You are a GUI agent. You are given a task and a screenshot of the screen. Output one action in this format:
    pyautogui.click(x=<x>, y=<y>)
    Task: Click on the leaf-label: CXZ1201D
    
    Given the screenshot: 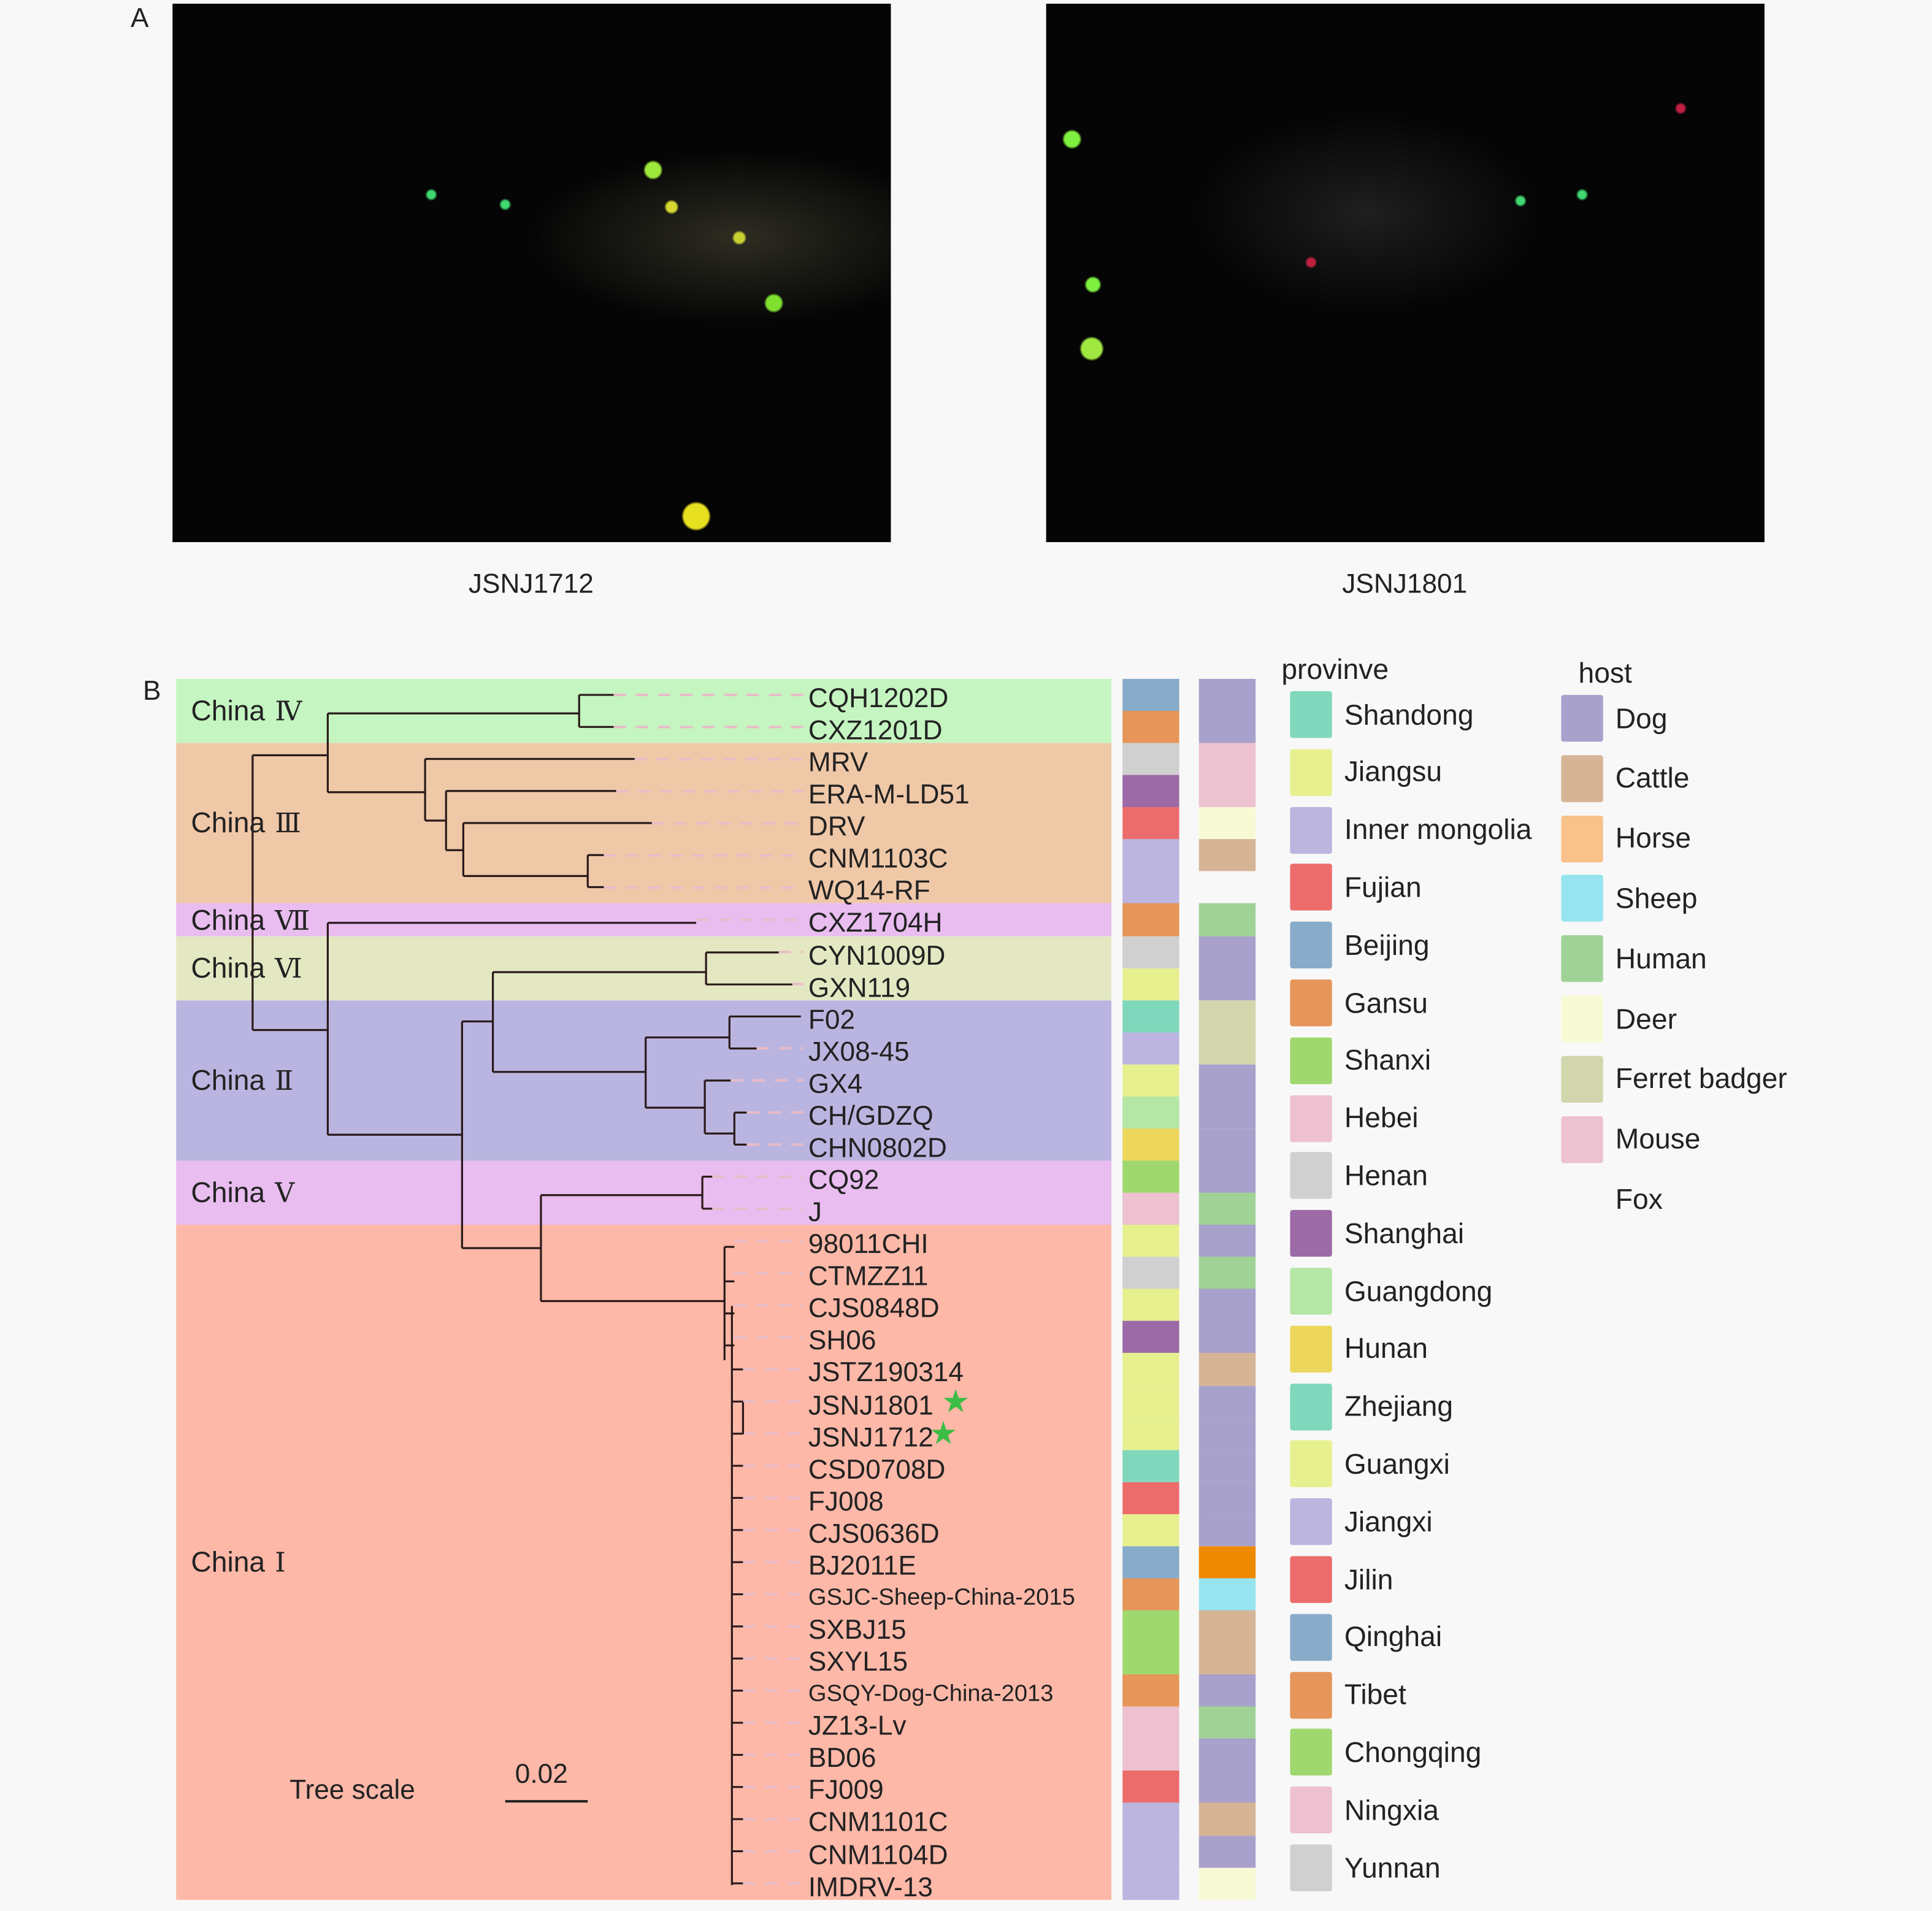 What is the action you would take?
    pyautogui.click(x=875, y=730)
    